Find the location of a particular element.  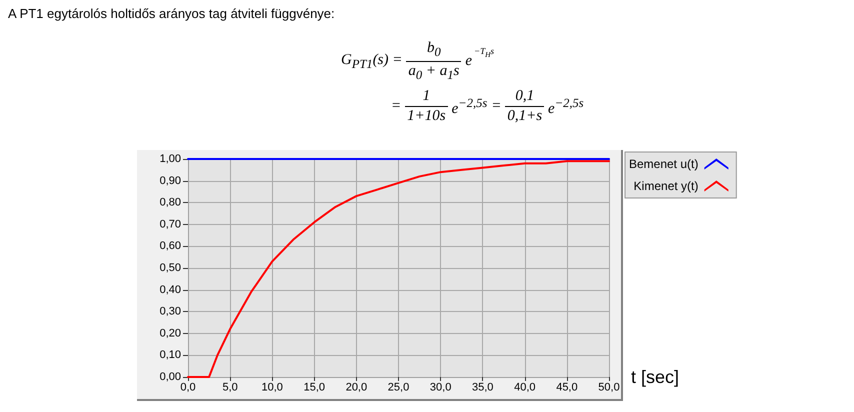

x-tick-label: 10,0 is located at coordinates (272, 388).